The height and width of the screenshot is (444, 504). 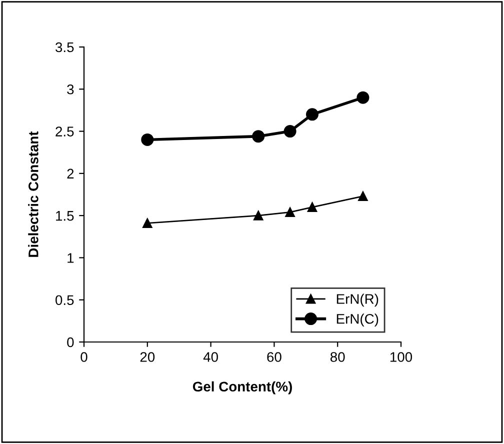 What do you see at coordinates (210, 357) in the screenshot?
I see `x-tick-label: 40` at bounding box center [210, 357].